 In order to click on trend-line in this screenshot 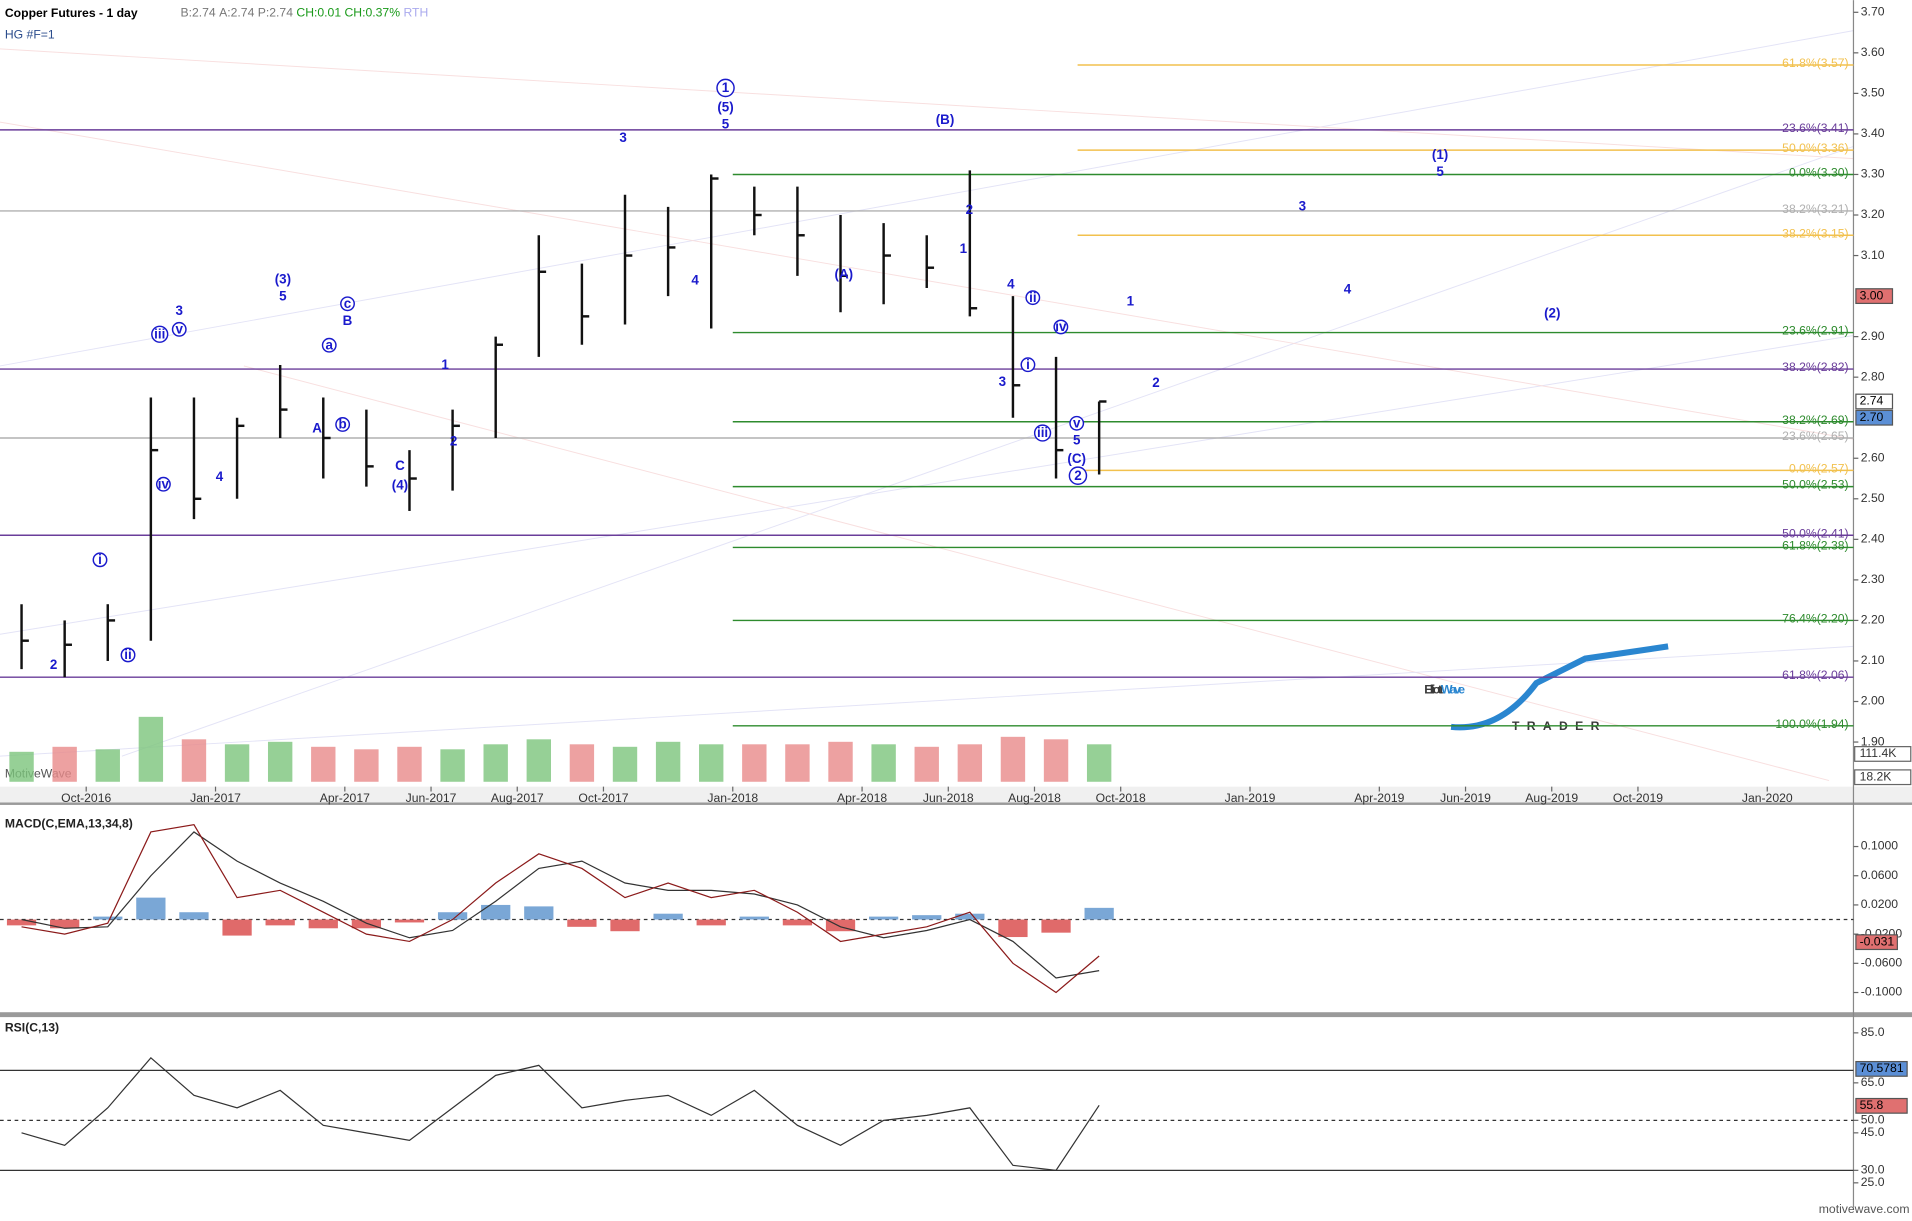, I will do `click(927, 104)`.